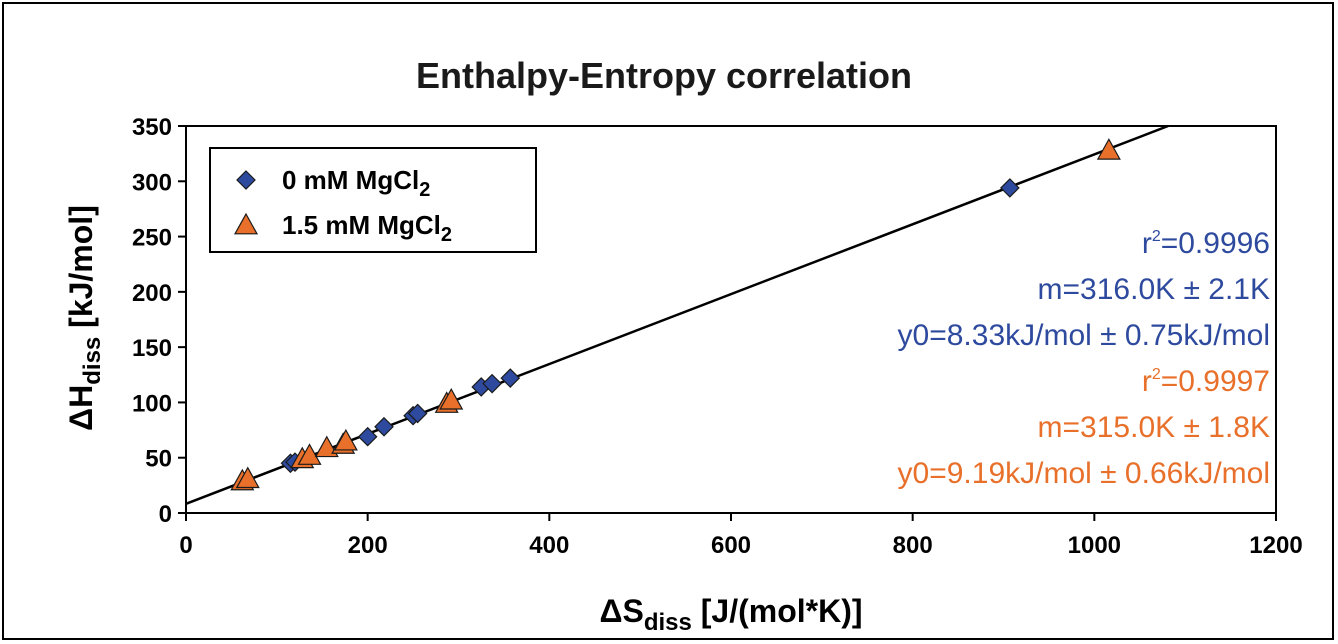 The image size is (1338, 644). What do you see at coordinates (1147, 243) in the screenshot?
I see `stat-r2-series-0-base: r` at bounding box center [1147, 243].